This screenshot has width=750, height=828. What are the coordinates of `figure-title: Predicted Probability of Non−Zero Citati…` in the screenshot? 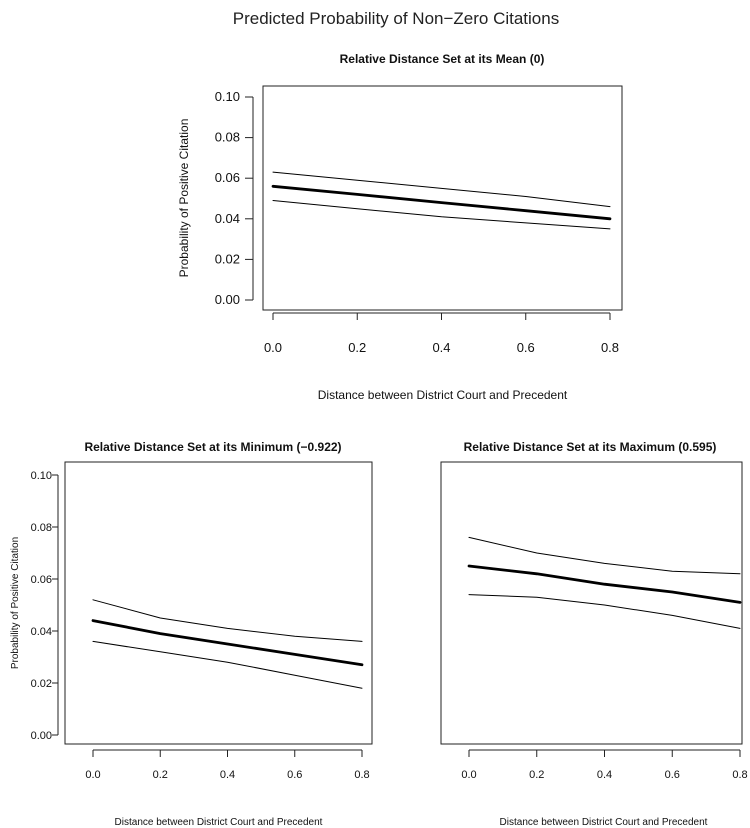 It's located at (396, 18).